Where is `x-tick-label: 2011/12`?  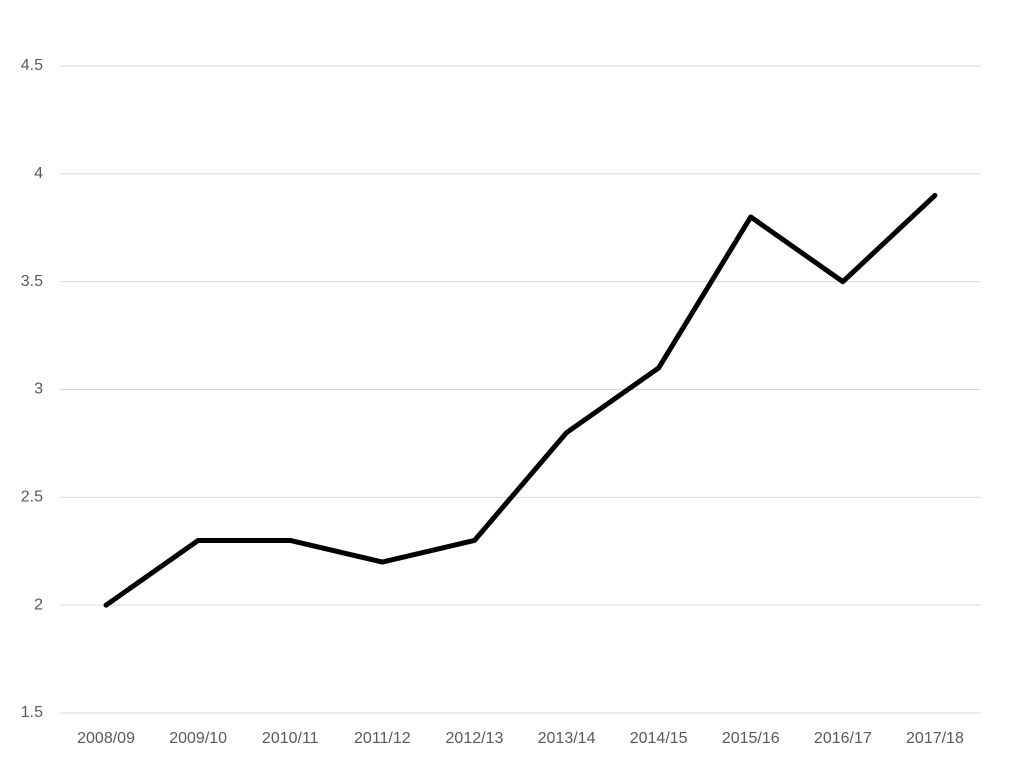 x-tick-label: 2011/12 is located at coordinates (382, 738).